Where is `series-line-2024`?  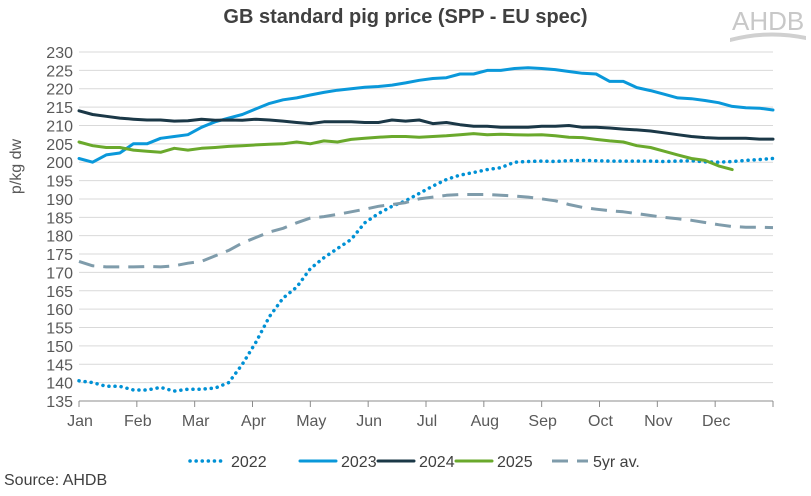
series-line-2024 is located at coordinates (426, 125).